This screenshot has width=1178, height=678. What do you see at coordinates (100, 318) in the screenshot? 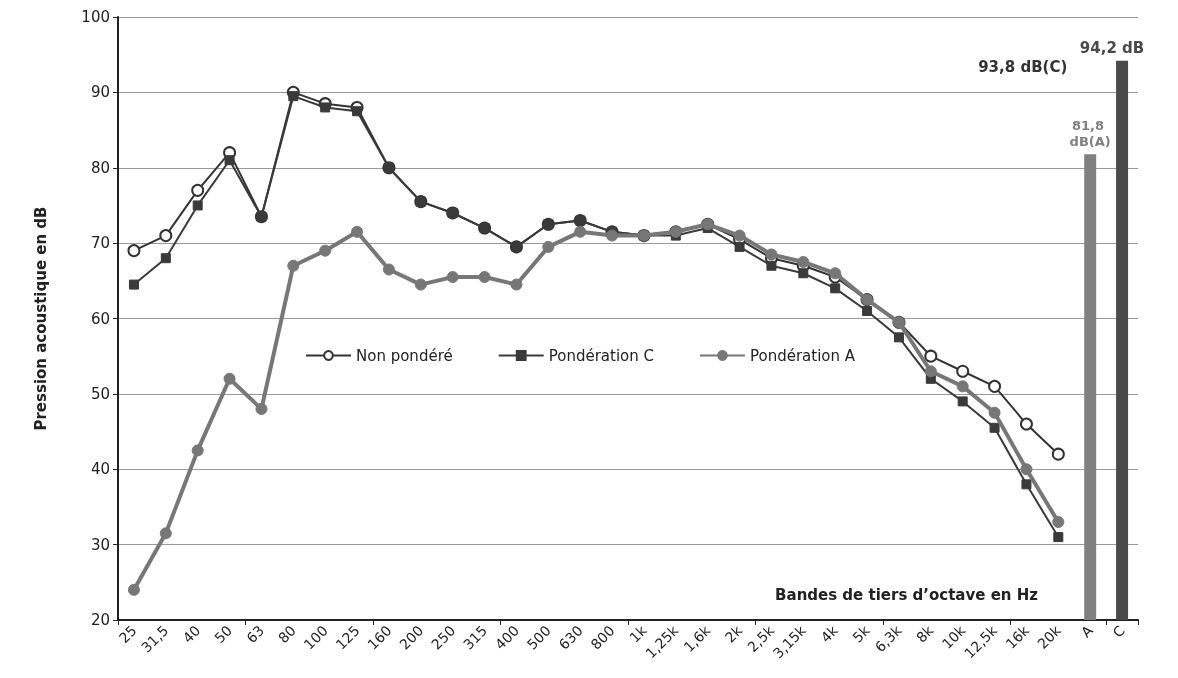
I see `y-tick-label: 60` at bounding box center [100, 318].